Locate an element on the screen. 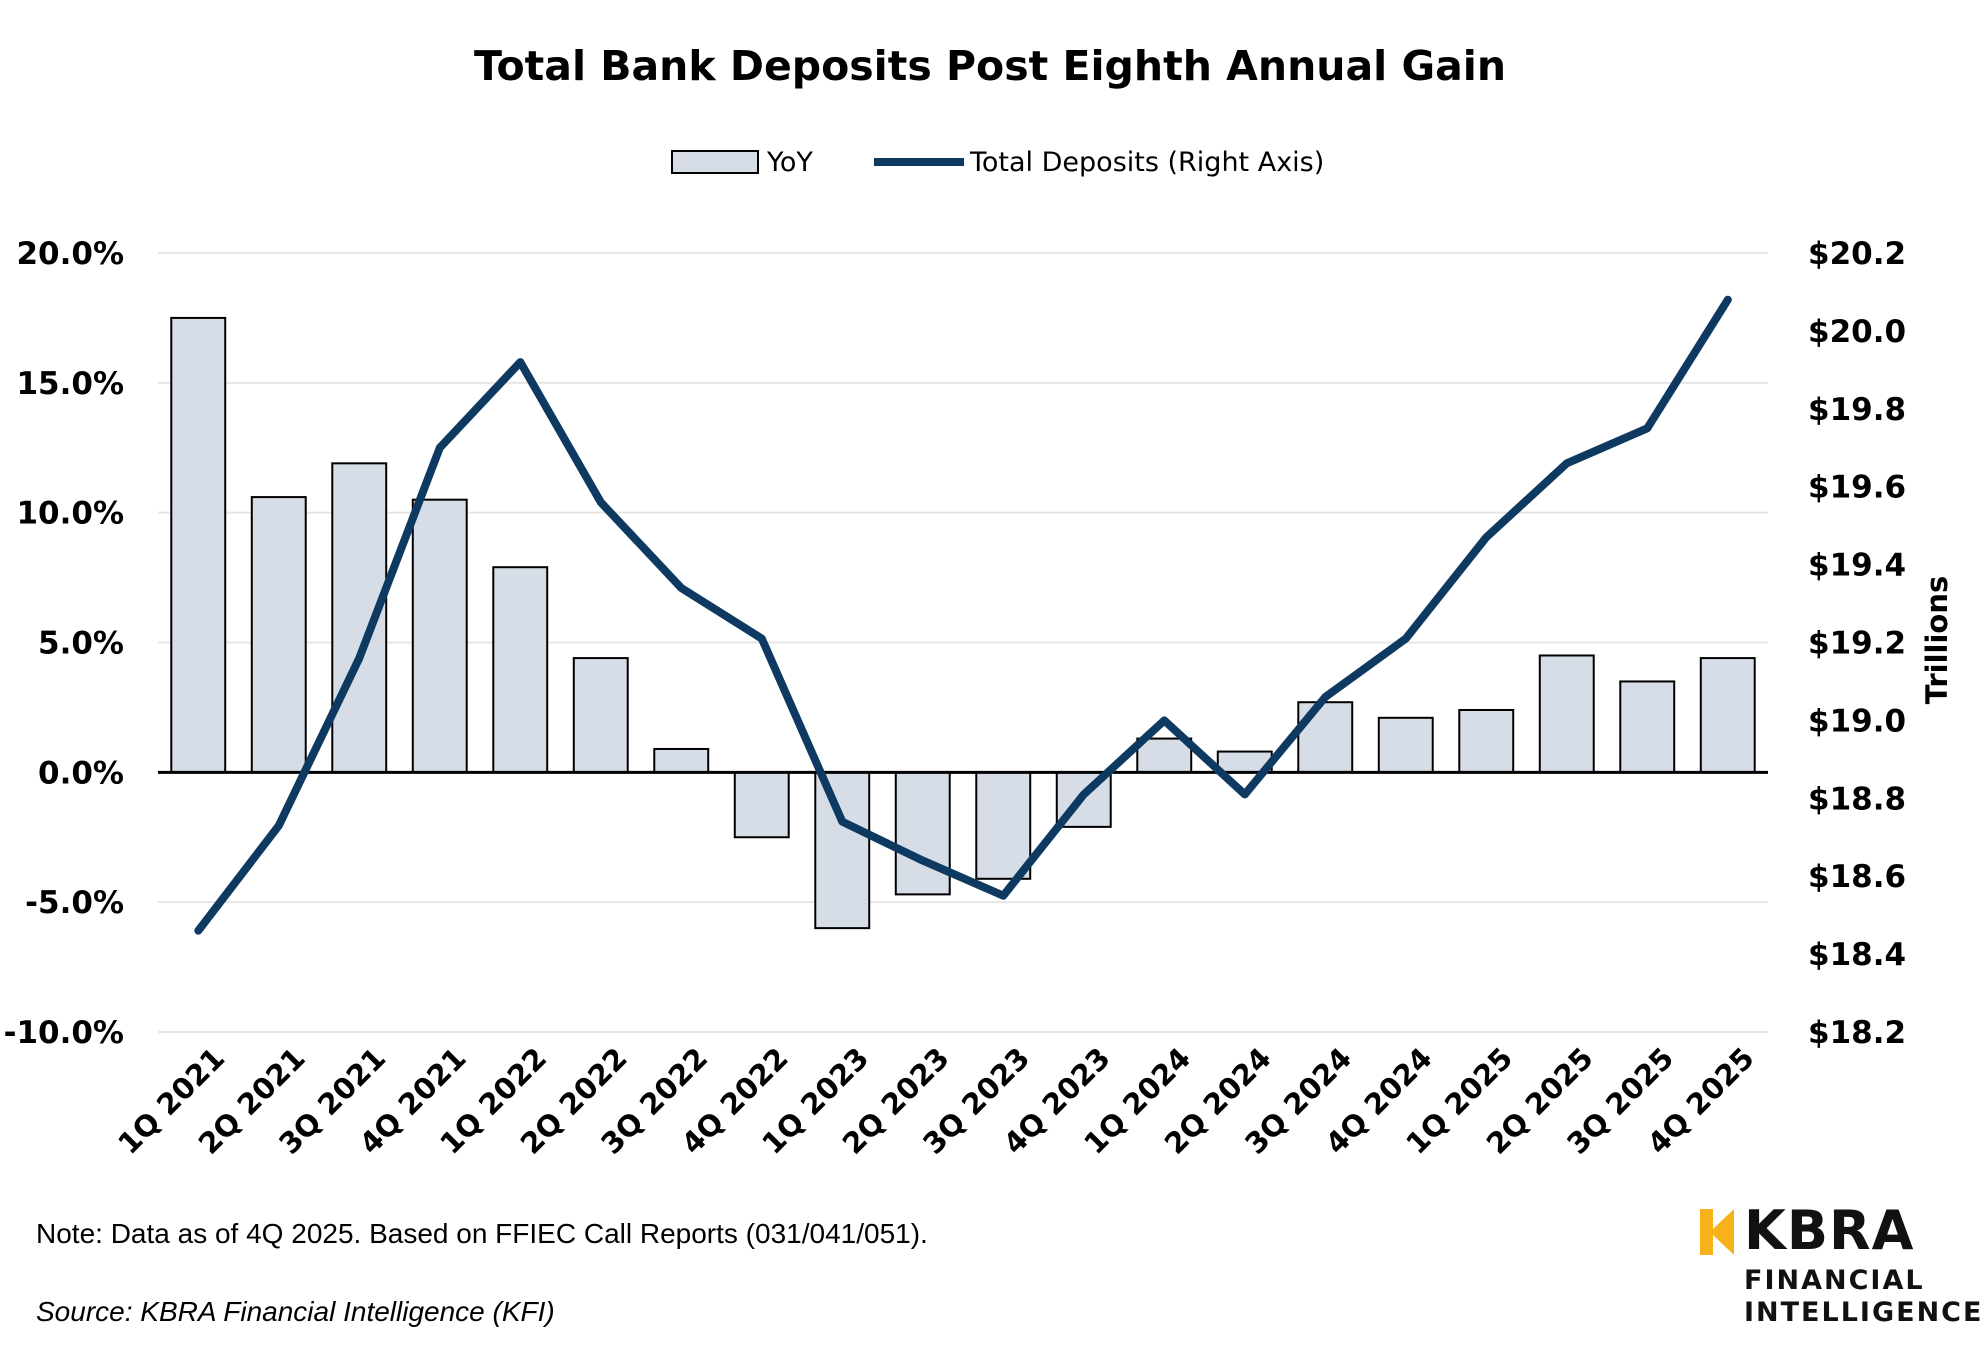 The height and width of the screenshot is (1345, 1980). y-left-tick-label: 0.0% is located at coordinates (81, 773).